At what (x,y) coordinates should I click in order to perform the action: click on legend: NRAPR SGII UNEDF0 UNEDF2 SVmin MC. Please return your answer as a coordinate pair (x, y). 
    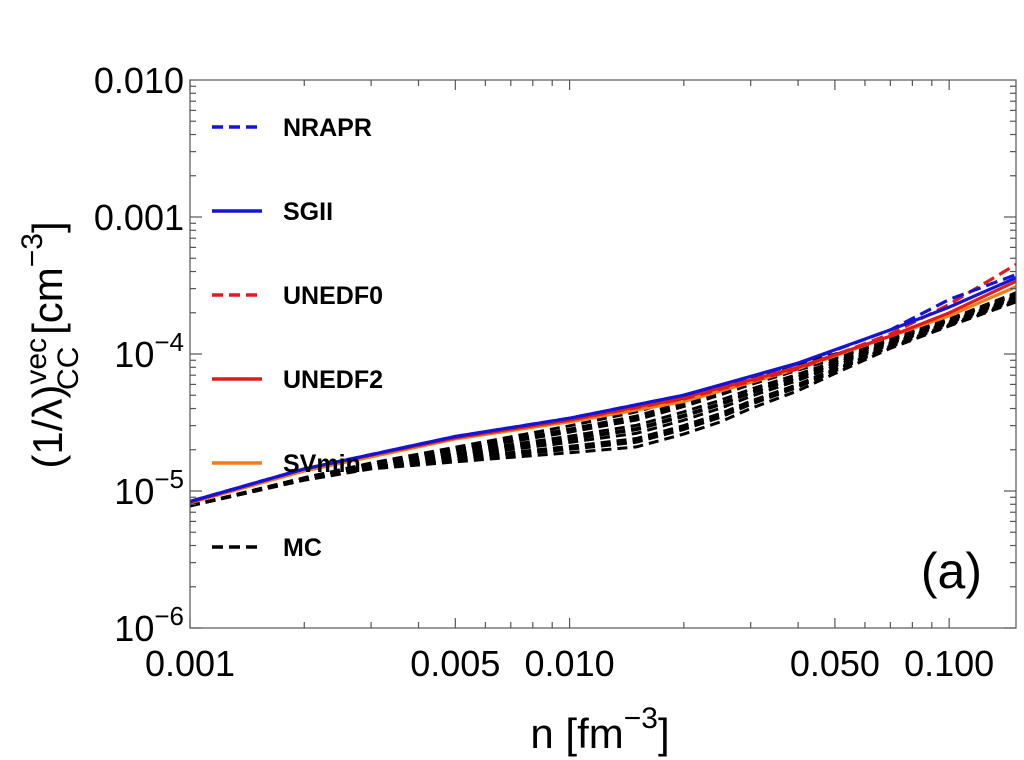
    Looking at the image, I should click on (297, 338).